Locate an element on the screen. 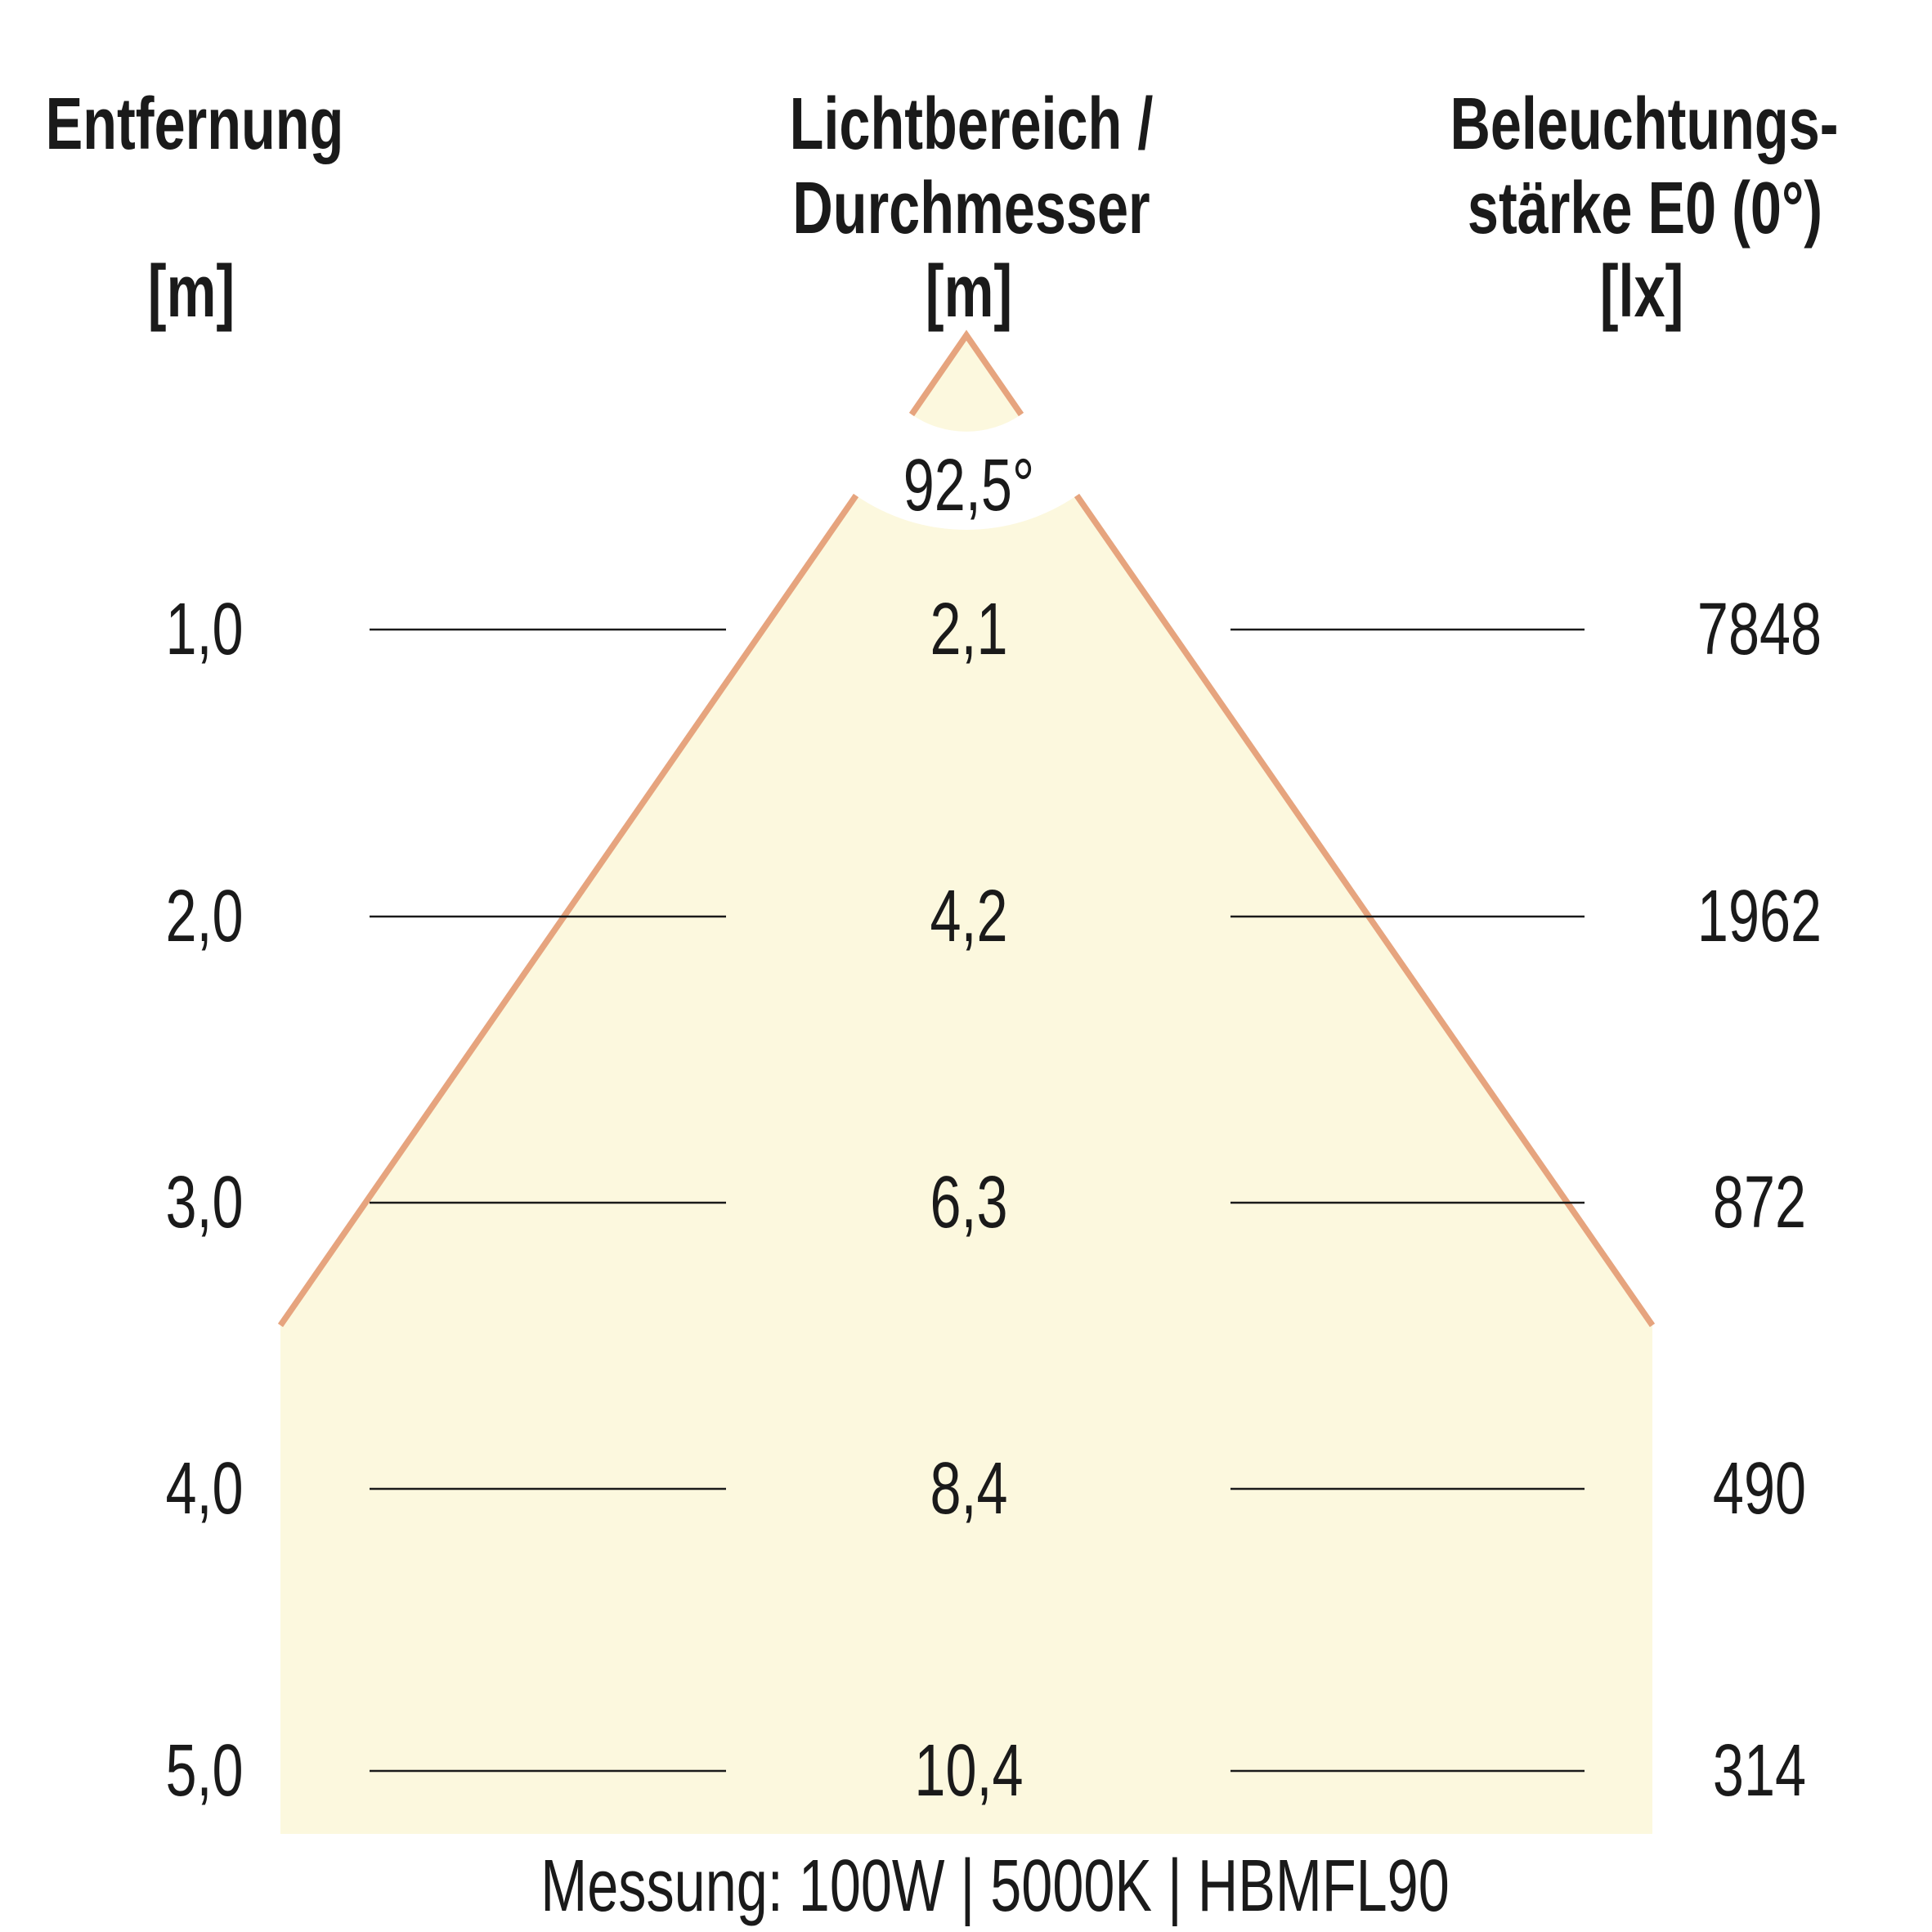 This screenshot has width=1932, height=1932. diameter-value: 4,2 is located at coordinates (969, 916).